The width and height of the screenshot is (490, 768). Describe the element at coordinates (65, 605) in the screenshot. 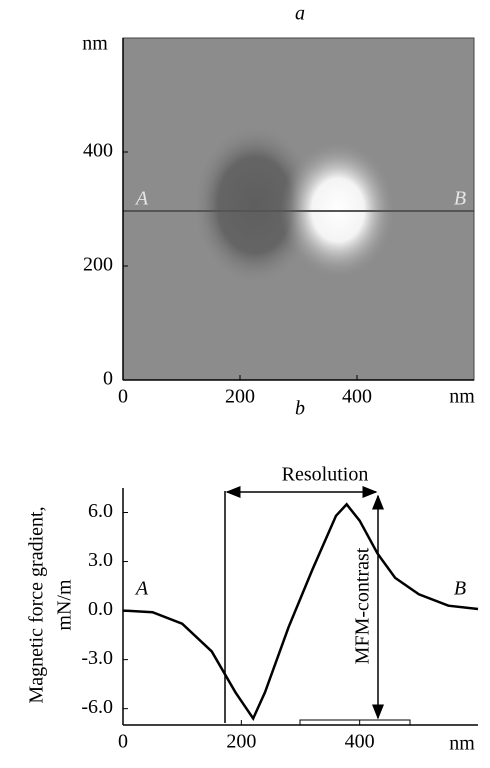

I see `y-axis-label: mN/m` at that location.